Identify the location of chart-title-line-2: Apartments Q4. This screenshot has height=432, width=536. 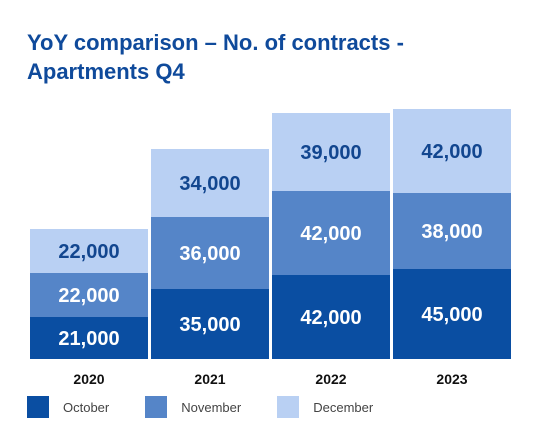
(106, 71).